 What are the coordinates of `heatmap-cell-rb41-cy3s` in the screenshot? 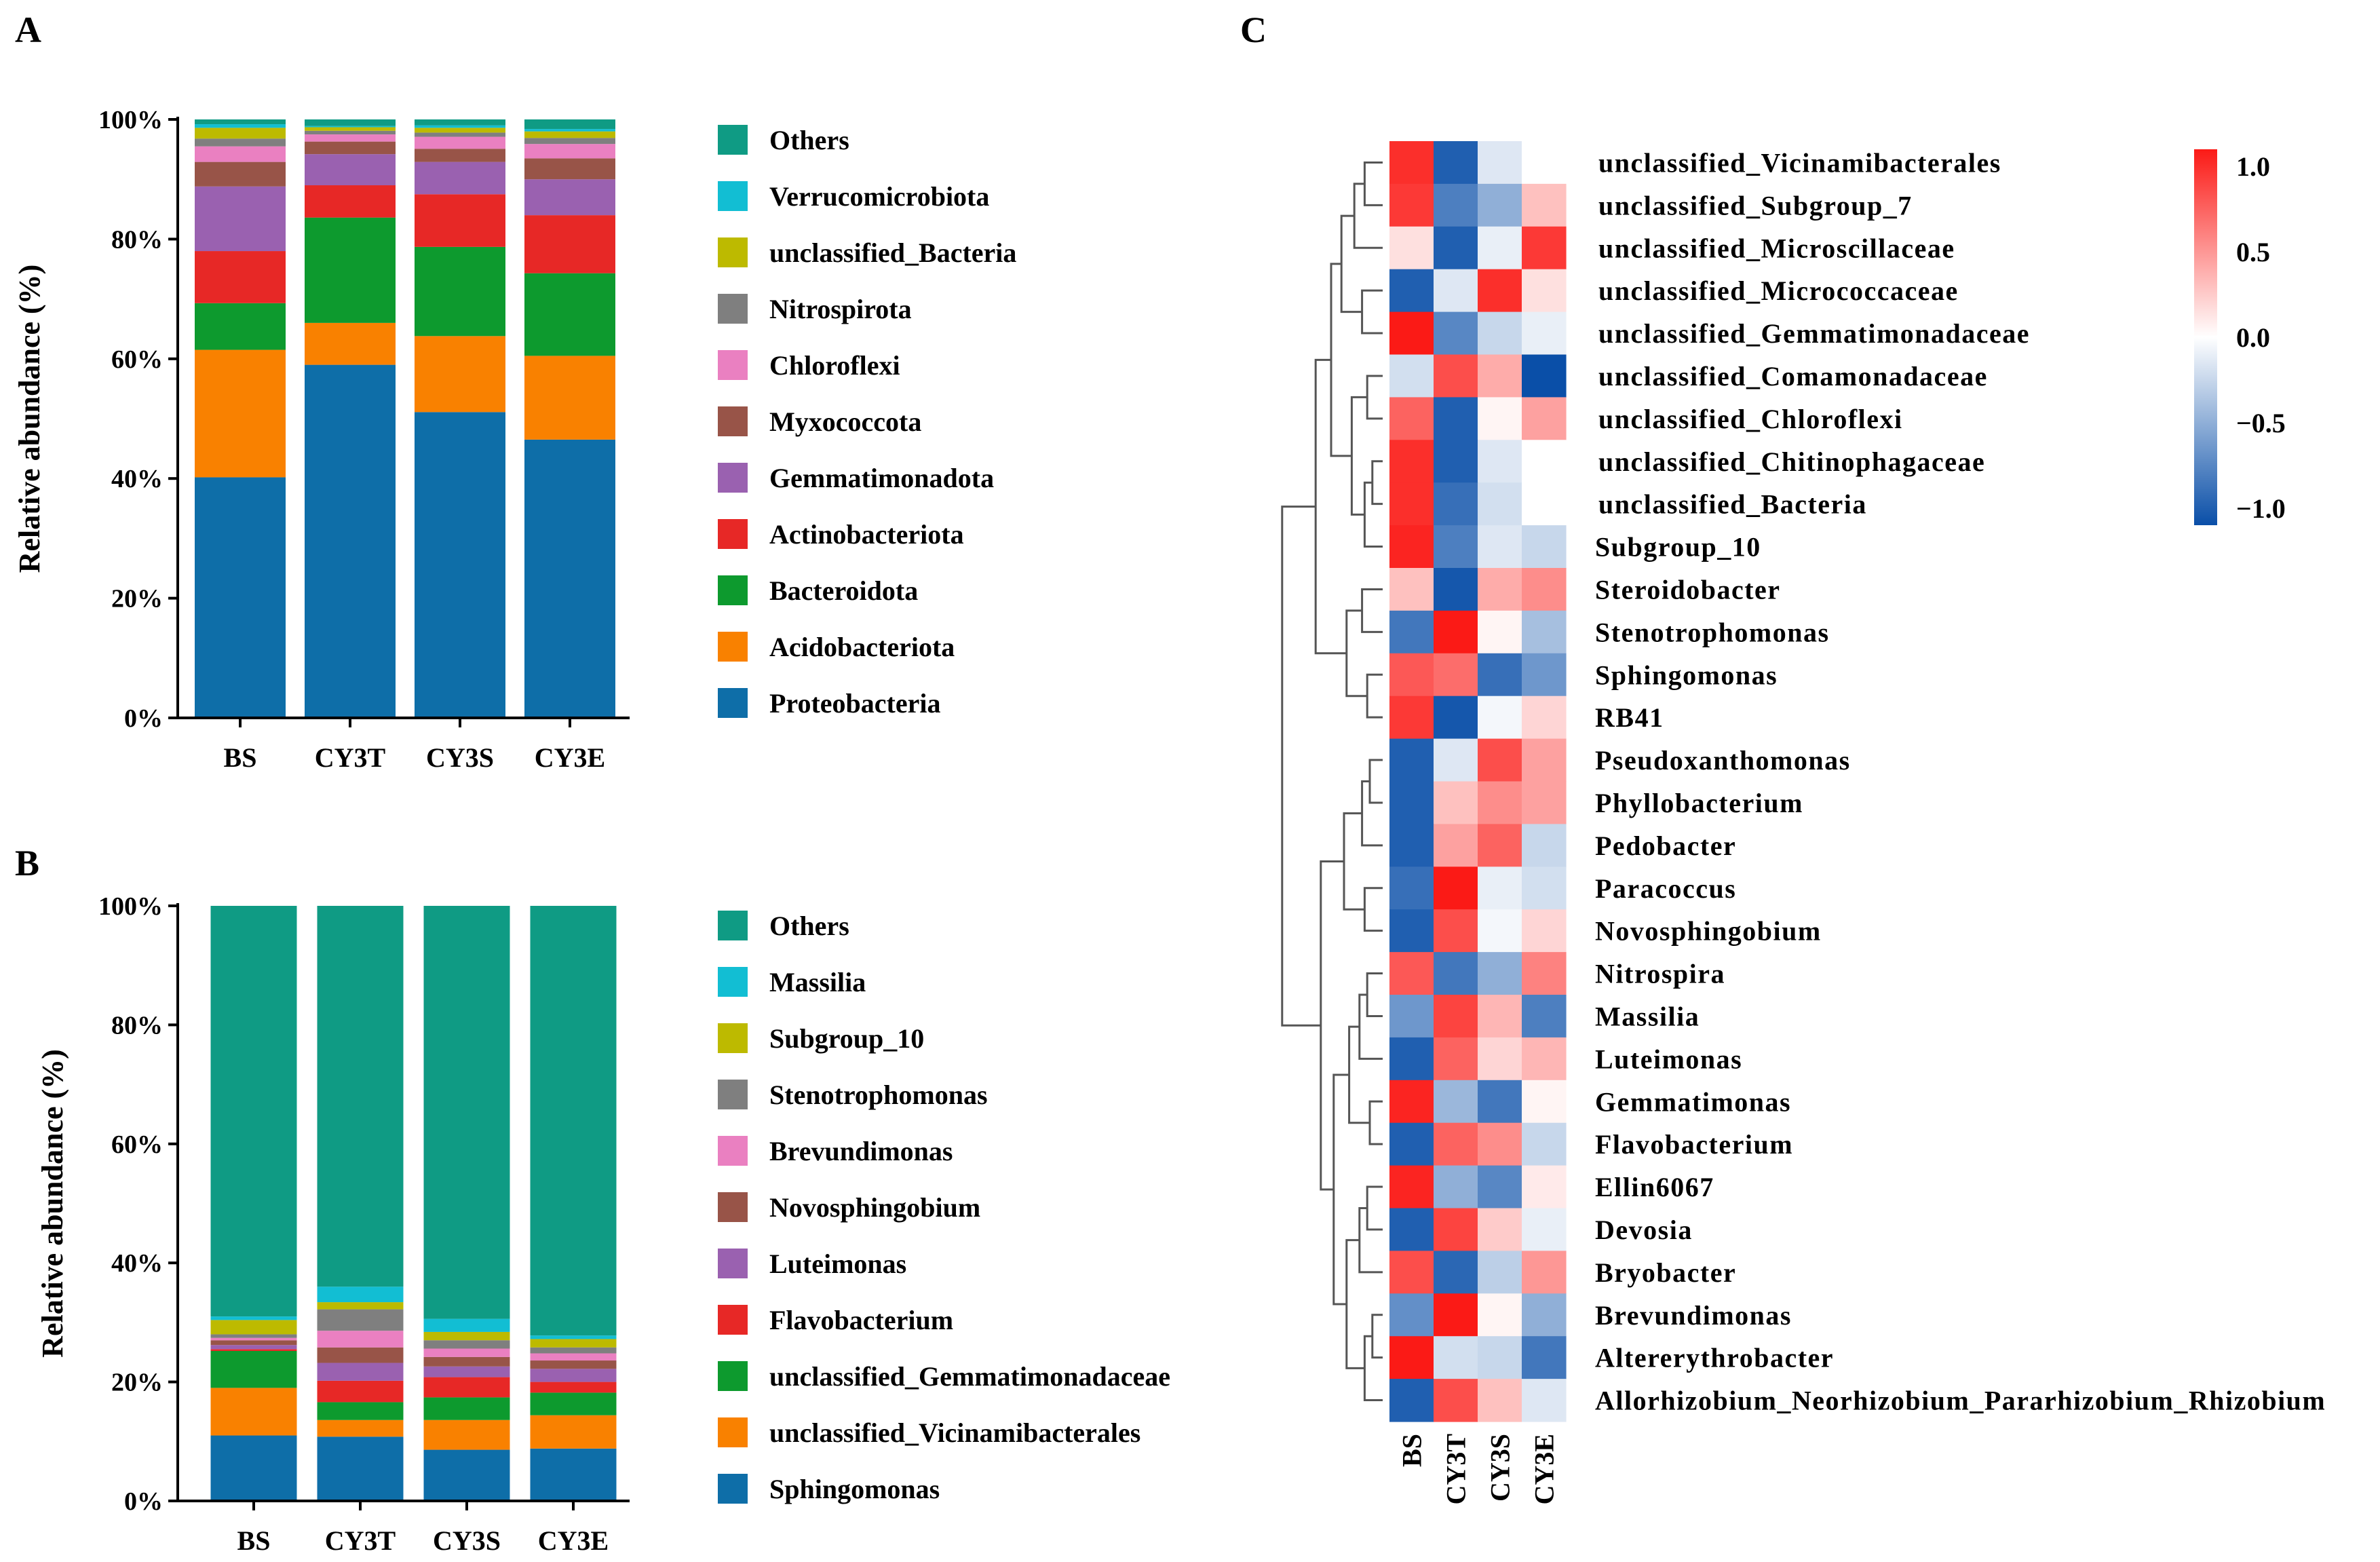 It's located at (1500, 718).